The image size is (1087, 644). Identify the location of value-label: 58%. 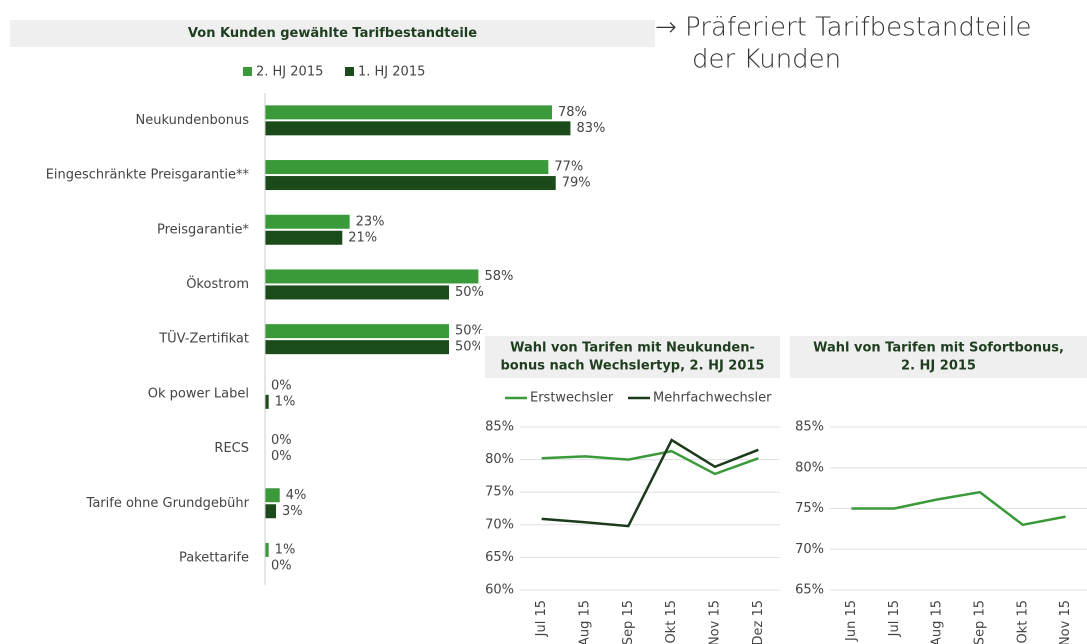
(498, 276).